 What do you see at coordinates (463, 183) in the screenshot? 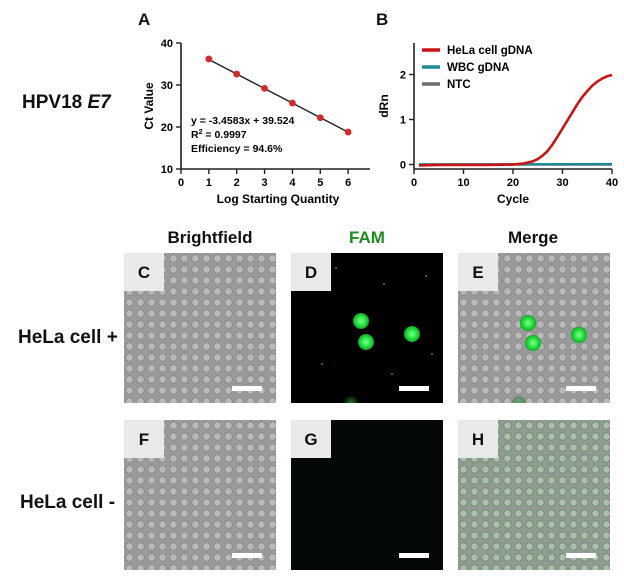
I see `x-tick-label: 10` at bounding box center [463, 183].